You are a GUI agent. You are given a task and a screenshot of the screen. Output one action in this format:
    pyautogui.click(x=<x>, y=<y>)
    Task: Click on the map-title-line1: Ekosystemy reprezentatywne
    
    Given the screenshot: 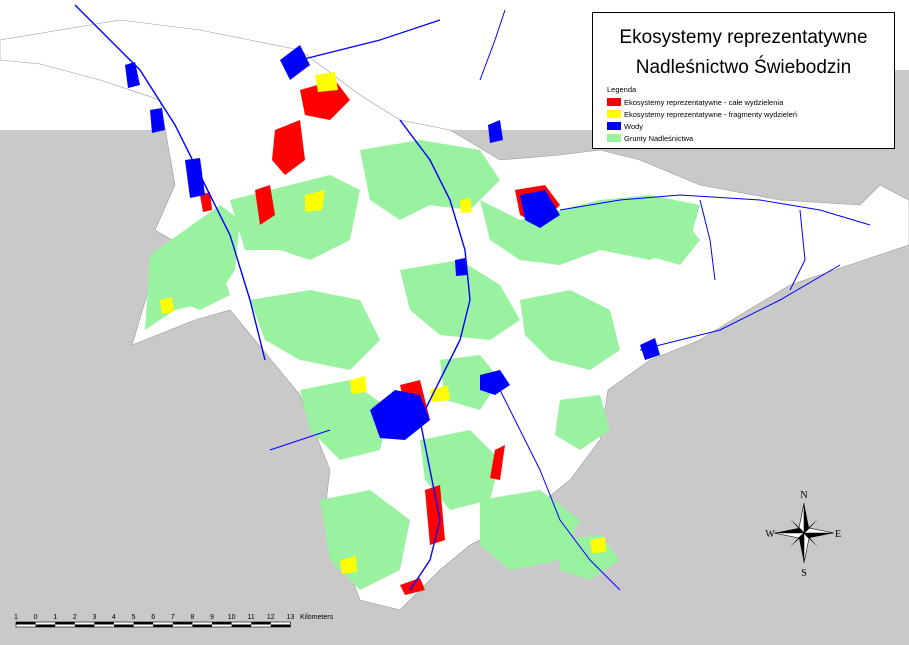 What is the action you would take?
    pyautogui.click(x=743, y=37)
    